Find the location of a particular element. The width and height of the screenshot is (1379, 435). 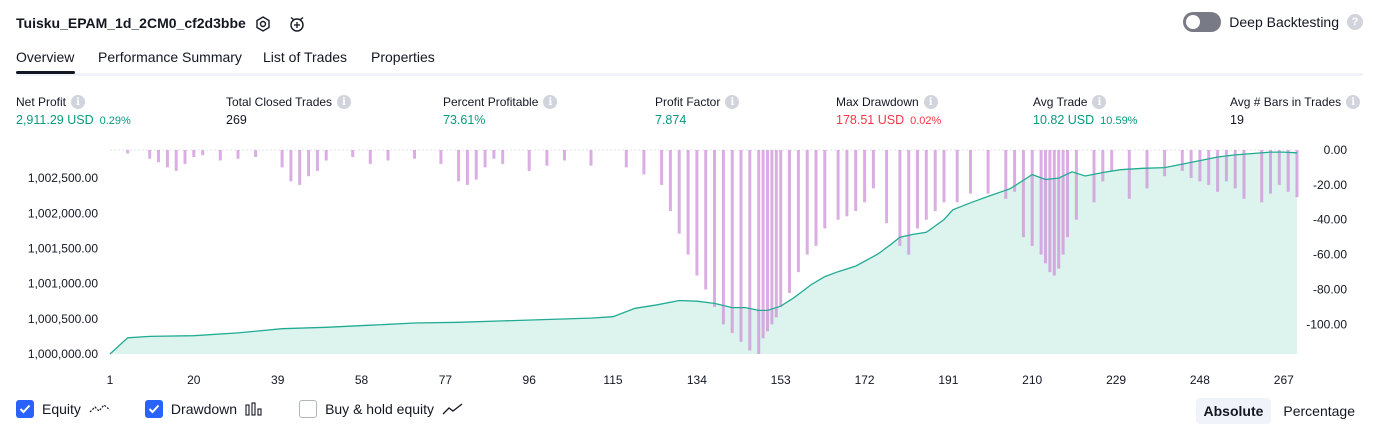

buy-hold-checkbox is located at coordinates (308, 409).